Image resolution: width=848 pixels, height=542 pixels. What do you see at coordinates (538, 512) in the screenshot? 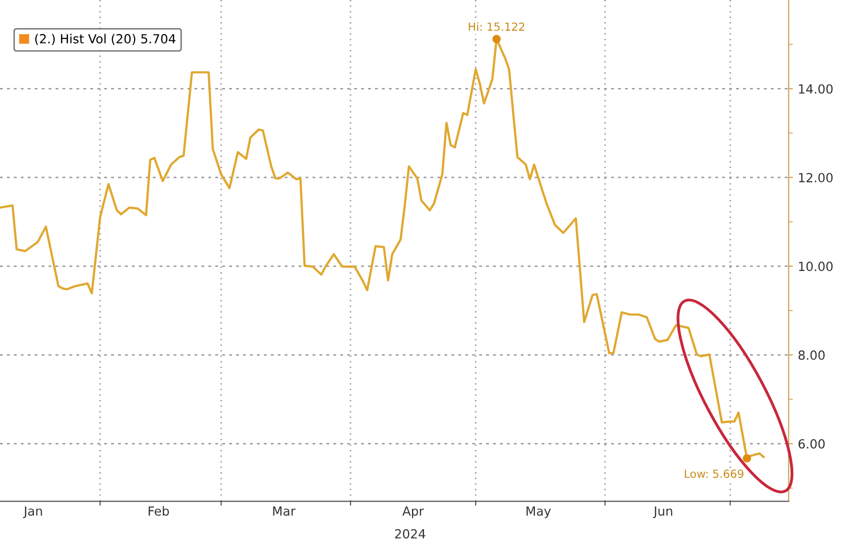
I see `x-tick-label: May` at bounding box center [538, 512].